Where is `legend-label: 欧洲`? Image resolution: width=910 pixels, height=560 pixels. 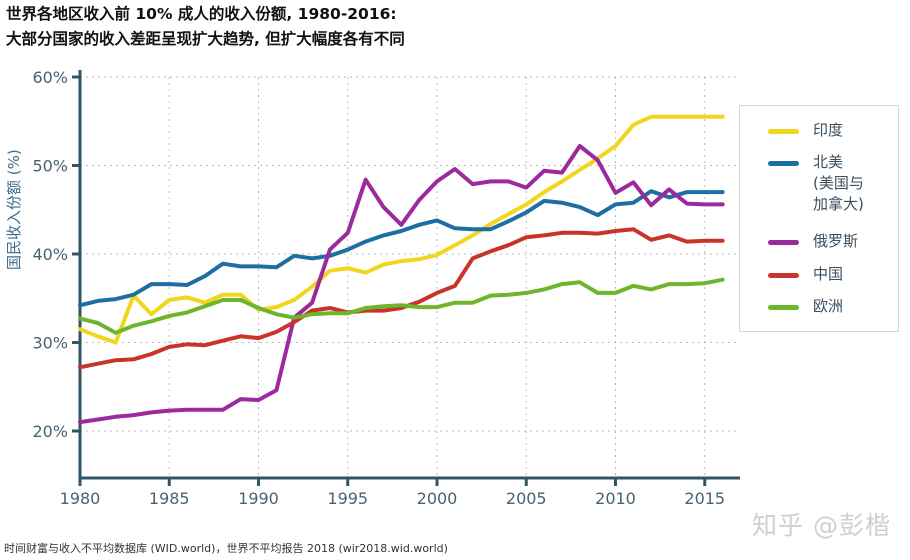 legend-label: 欧洲 is located at coordinates (828, 306).